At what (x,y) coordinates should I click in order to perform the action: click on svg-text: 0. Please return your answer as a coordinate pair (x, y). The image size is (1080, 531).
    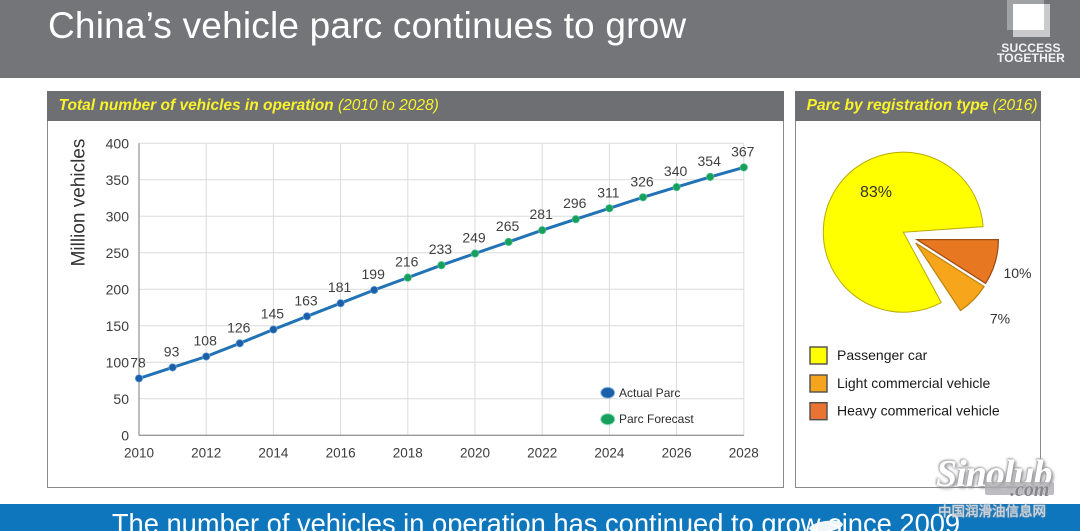
    Looking at the image, I should click on (125, 435).